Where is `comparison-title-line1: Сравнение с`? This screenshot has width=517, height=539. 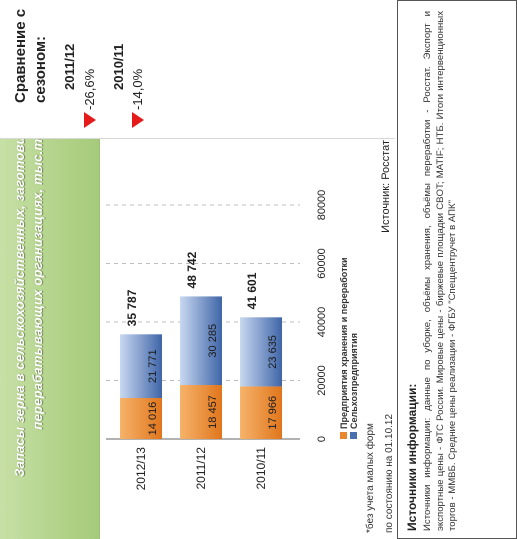
comparison-title-line1: Сравнение с is located at coordinates (20, 55).